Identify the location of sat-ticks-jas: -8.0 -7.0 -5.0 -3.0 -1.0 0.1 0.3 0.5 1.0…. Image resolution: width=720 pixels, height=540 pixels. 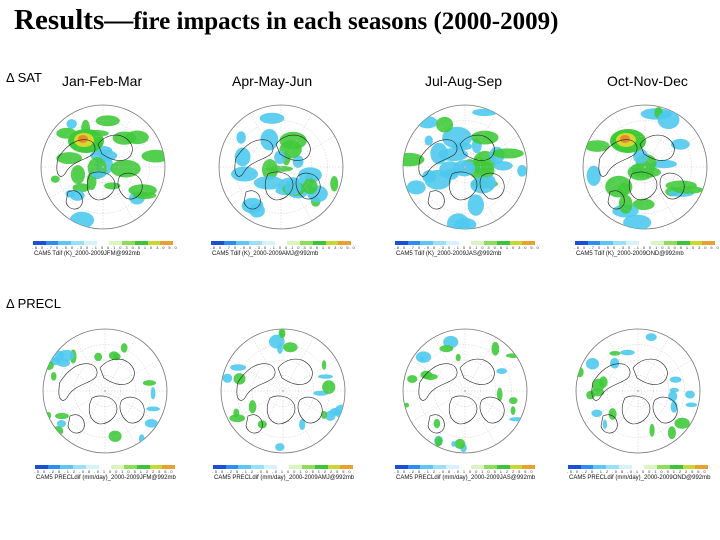
(467, 247).